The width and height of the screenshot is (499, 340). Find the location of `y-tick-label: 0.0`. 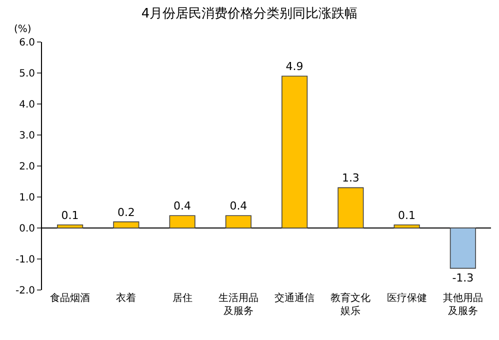

y-tick-label: 0.0 is located at coordinates (27, 229).